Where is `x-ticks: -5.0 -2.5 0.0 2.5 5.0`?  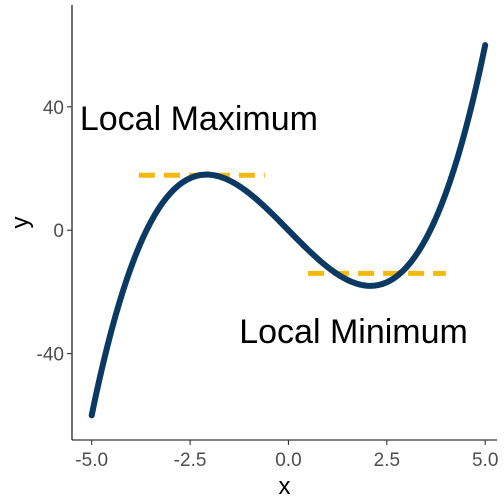
x-ticks: -5.0 -2.5 0.0 2.5 5.0 is located at coordinates (286, 455).